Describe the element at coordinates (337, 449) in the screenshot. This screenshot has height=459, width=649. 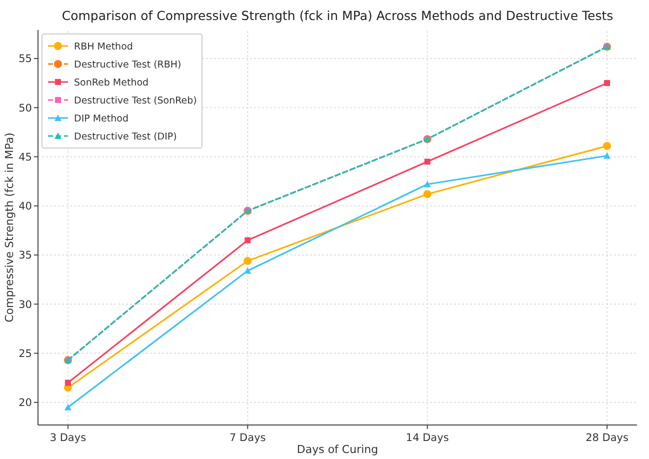
I see `x-axis-title: Days of Curing` at that location.